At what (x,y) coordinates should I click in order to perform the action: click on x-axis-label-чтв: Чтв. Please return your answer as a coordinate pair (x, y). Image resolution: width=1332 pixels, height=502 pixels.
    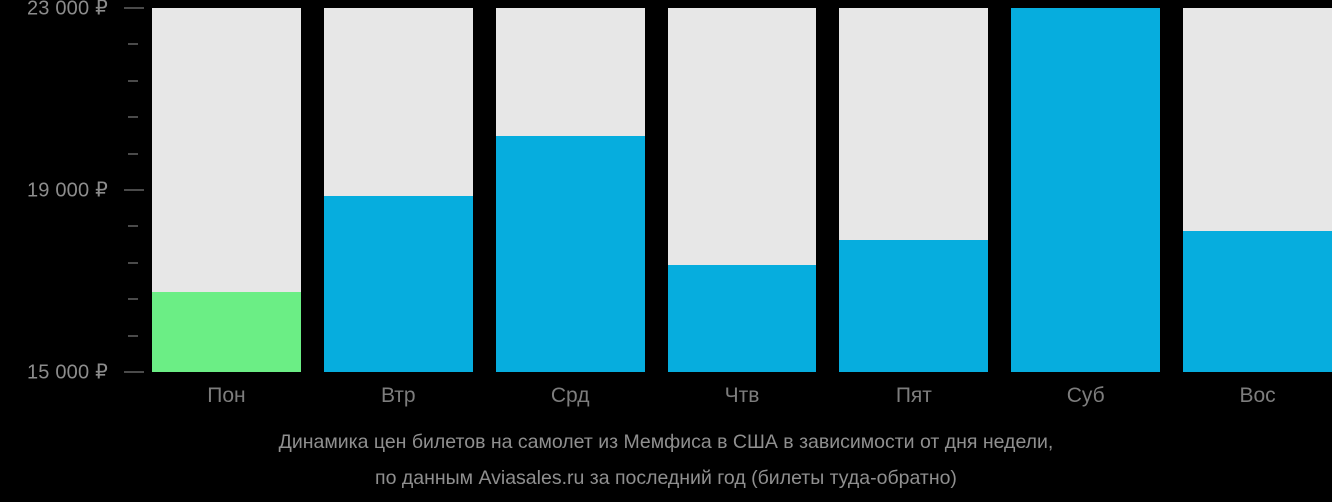
    Looking at the image, I should click on (742, 395).